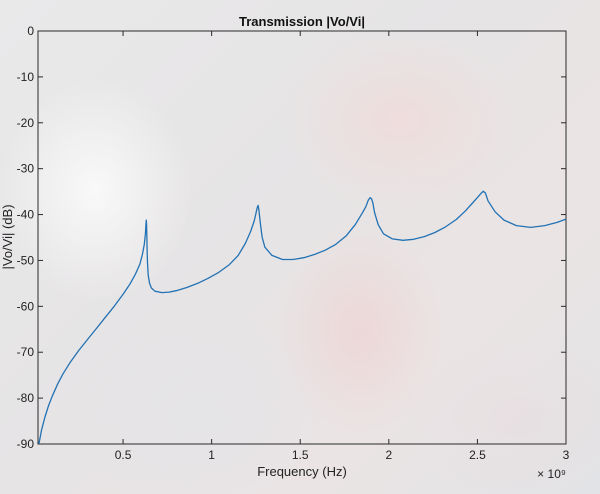 The width and height of the screenshot is (600, 494). What do you see at coordinates (123, 455) in the screenshot?
I see `x-tick-label: 0.5` at bounding box center [123, 455].